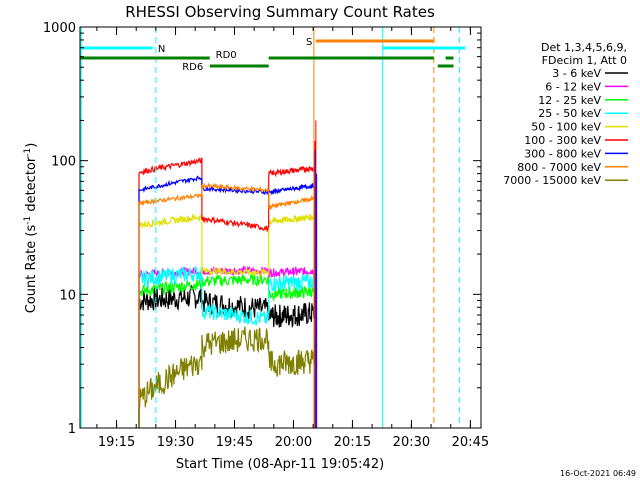  Describe the element at coordinates (293, 442) in the screenshot. I see `x-tick-label-3: 20:00` at that location.